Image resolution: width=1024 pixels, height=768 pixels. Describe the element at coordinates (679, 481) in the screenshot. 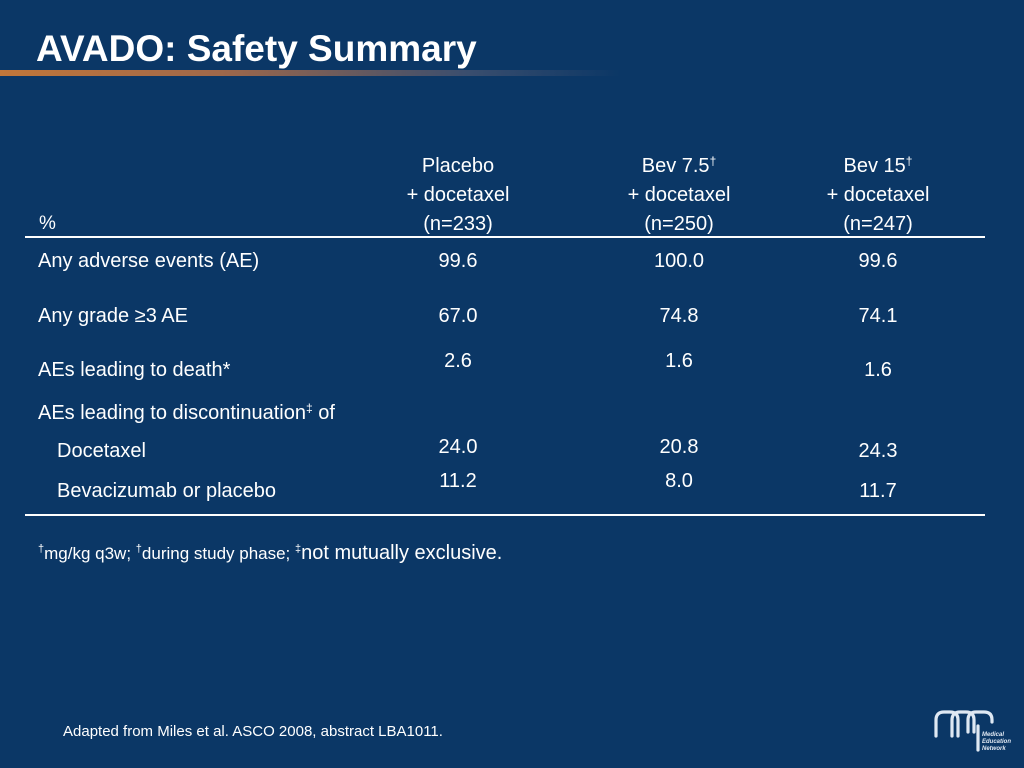

I see `cell-bevacizumab-bev-7-5: 8.0` at that location.